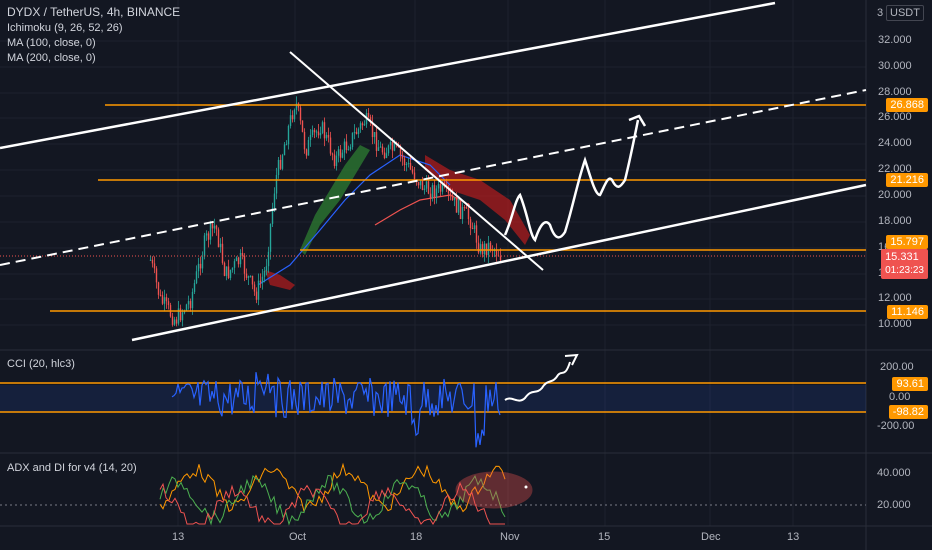 Image resolution: width=932 pixels, height=550 pixels. I want to click on cci-axis-neg200: -200.00, so click(896, 426).